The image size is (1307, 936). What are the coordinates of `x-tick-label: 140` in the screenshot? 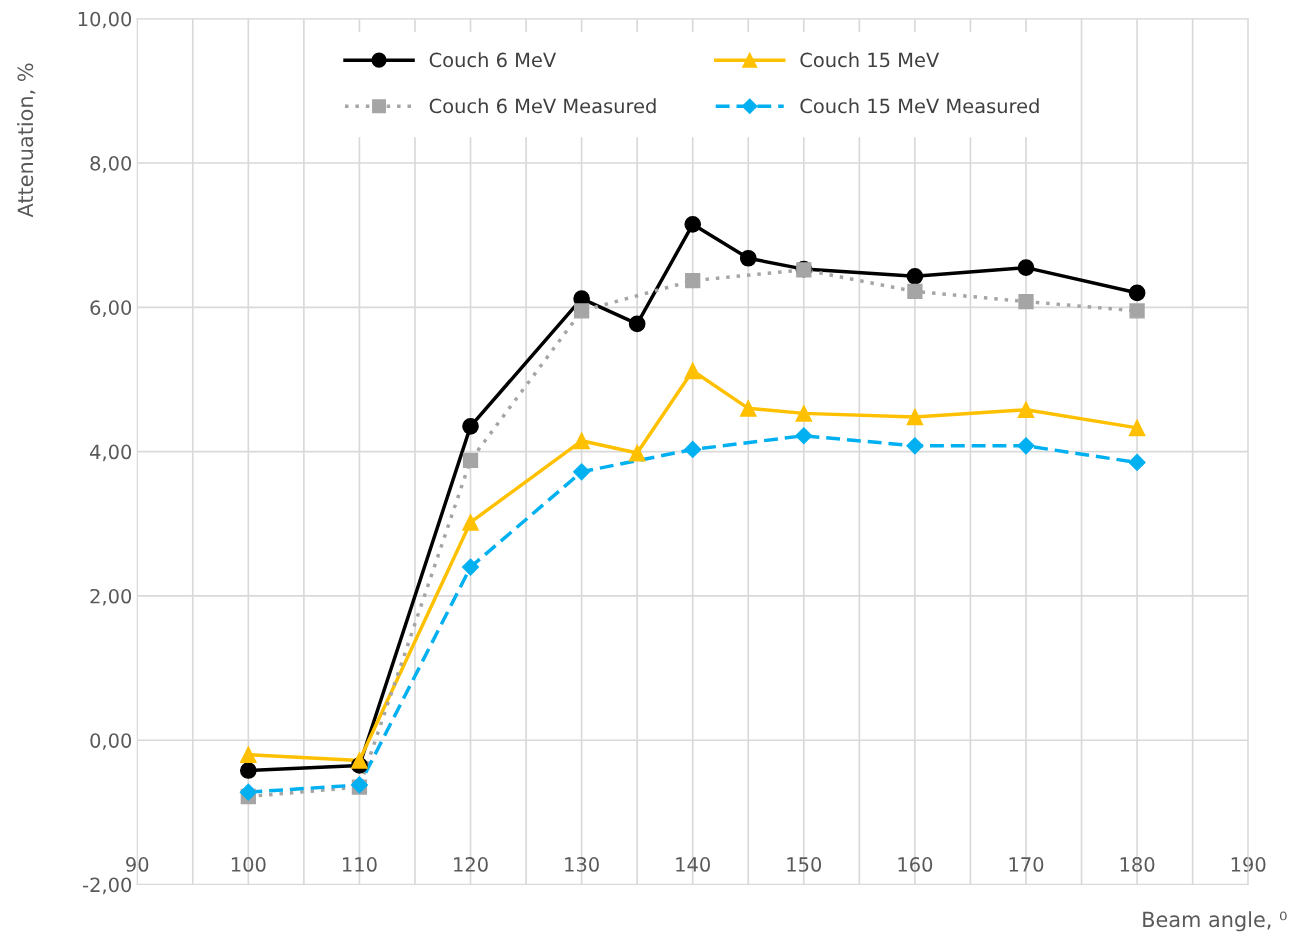 It's located at (693, 864).